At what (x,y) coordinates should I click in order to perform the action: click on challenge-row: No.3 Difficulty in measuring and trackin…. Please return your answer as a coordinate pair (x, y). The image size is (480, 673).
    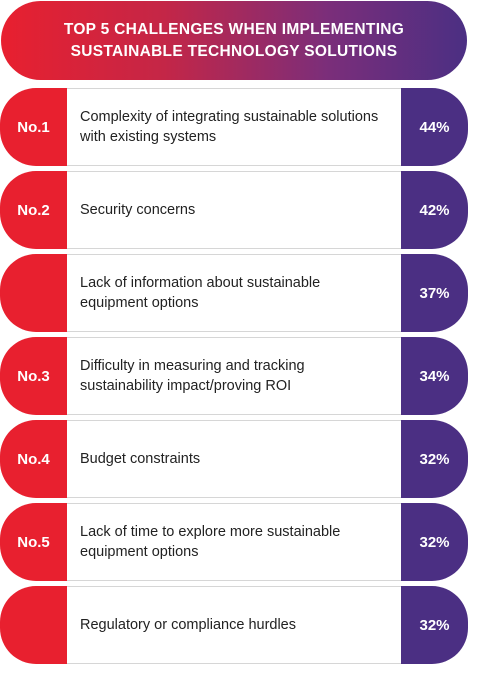
    Looking at the image, I should click on (234, 376).